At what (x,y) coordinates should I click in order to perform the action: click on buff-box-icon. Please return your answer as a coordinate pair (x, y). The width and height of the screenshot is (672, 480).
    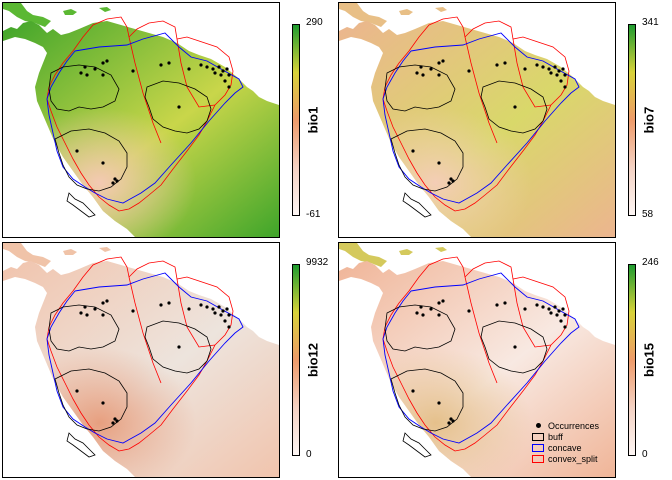
    Looking at the image, I should click on (538, 436).